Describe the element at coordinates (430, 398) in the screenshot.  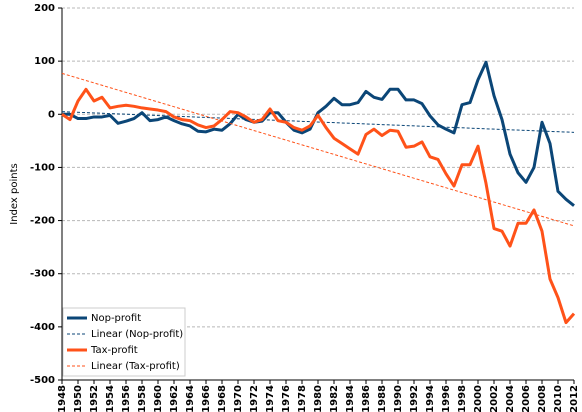
I see `x-tick-label: 1994` at that location.